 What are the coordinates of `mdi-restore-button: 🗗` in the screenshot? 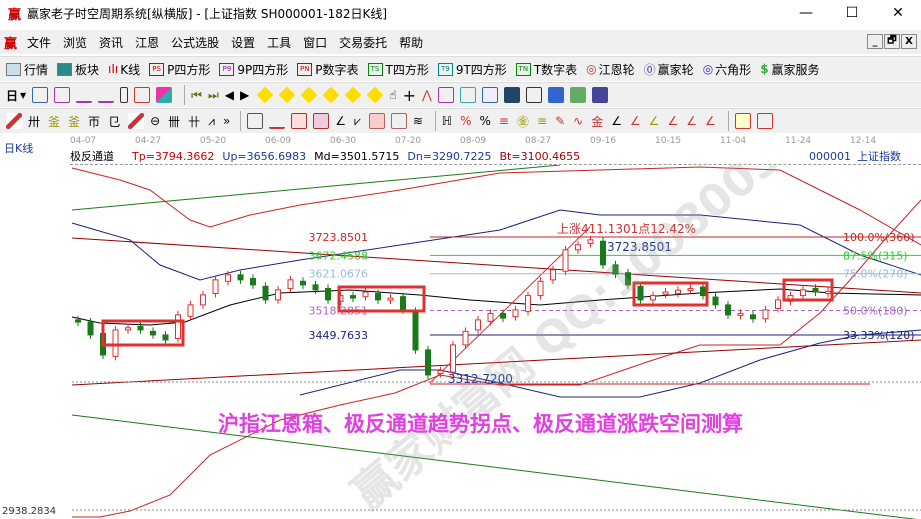 It's located at (892, 41).